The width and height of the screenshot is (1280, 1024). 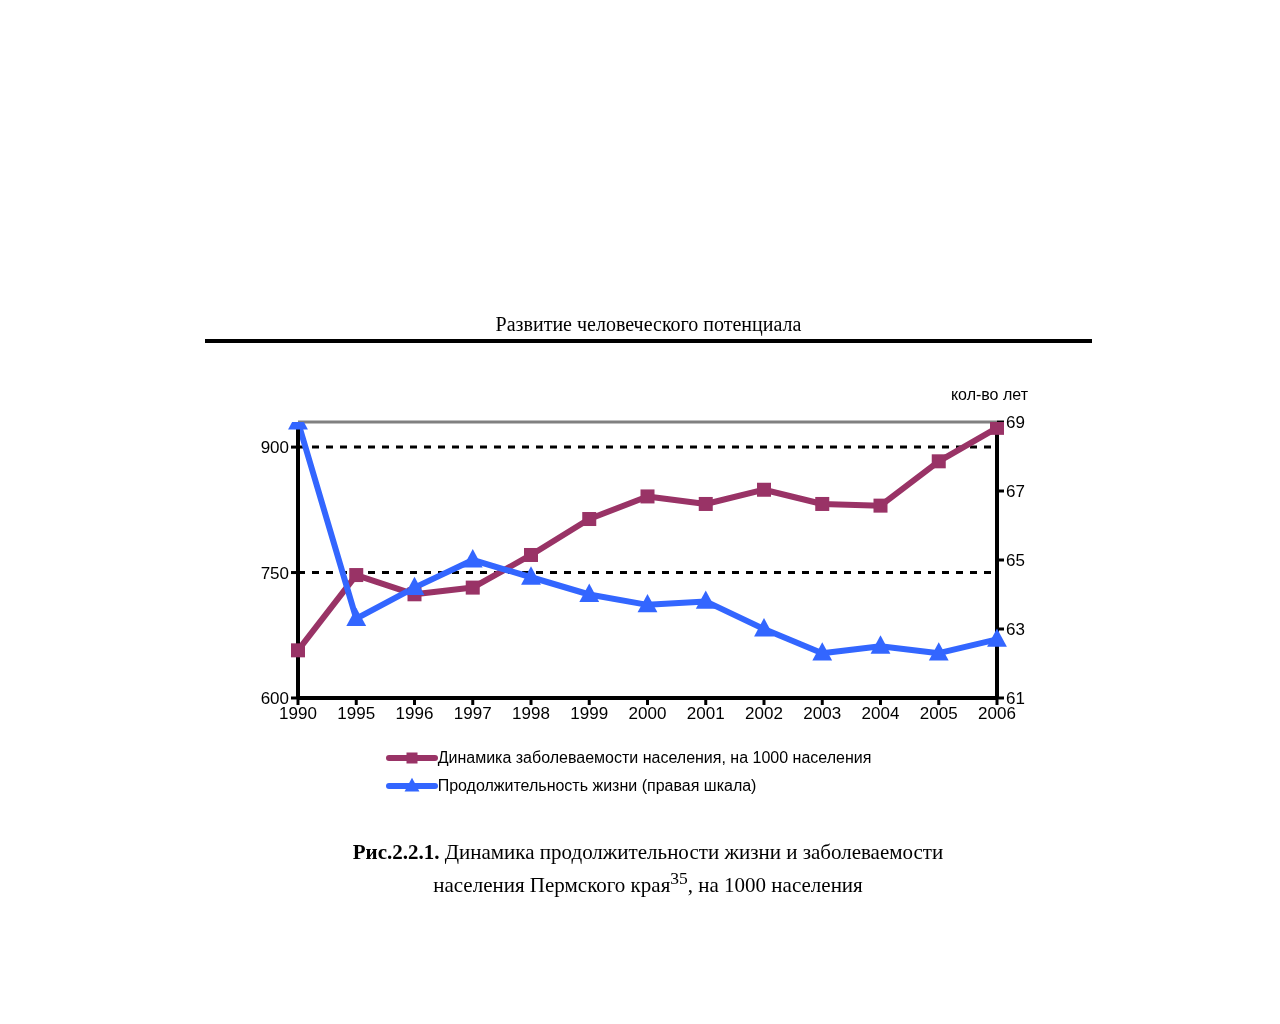 I want to click on x-tick-label: 2005, so click(x=938, y=714).